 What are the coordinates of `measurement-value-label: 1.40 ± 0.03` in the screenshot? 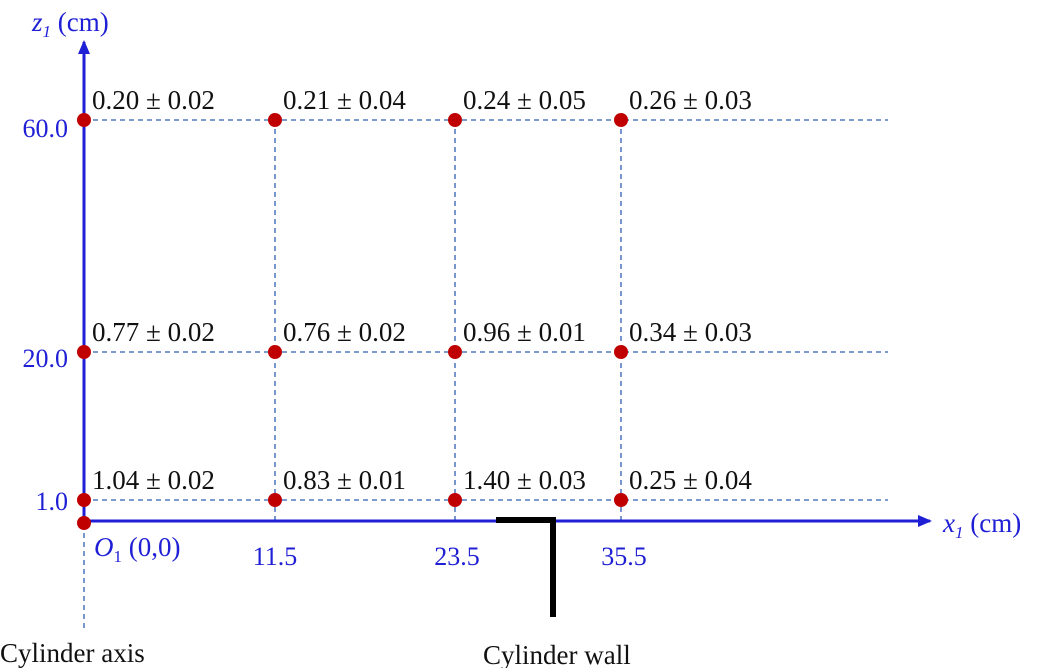 It's located at (524, 480).